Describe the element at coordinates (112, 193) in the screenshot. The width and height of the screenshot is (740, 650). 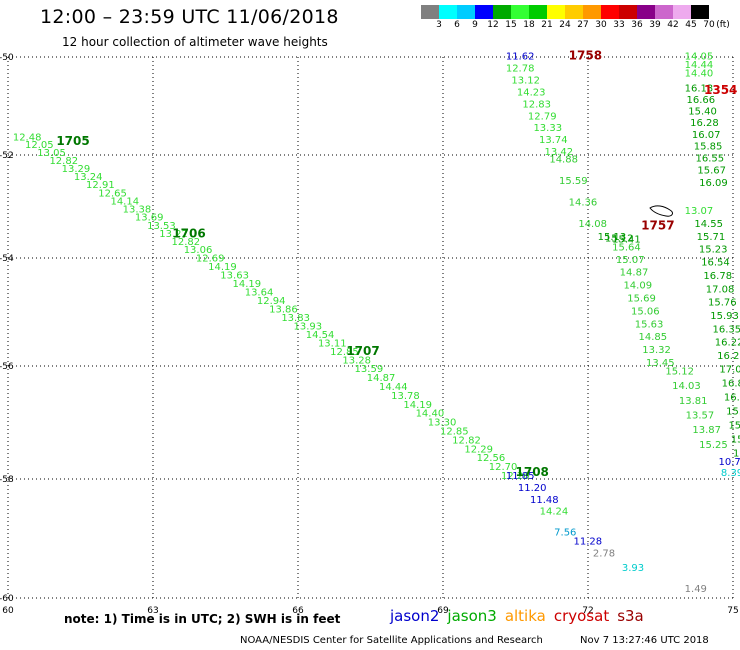
I see `wave-height-value: 12.65` at that location.